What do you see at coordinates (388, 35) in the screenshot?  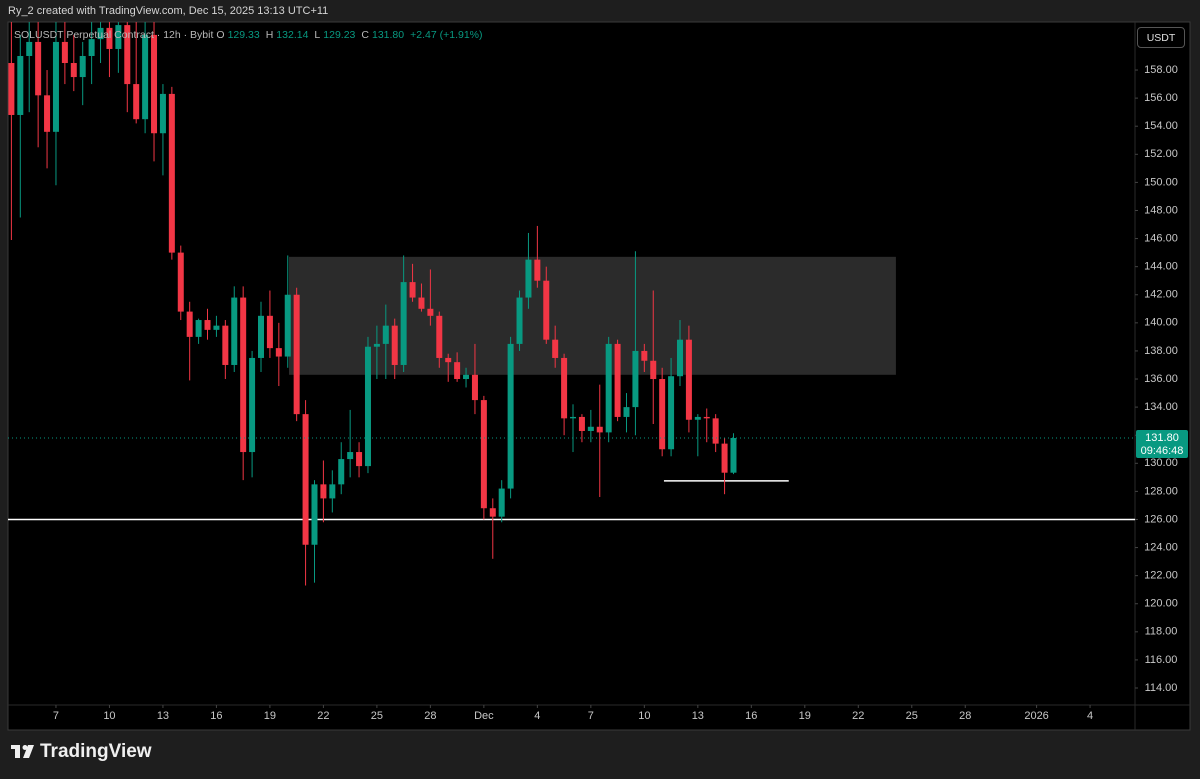 I see `ohlc-value: 131.80` at bounding box center [388, 35].